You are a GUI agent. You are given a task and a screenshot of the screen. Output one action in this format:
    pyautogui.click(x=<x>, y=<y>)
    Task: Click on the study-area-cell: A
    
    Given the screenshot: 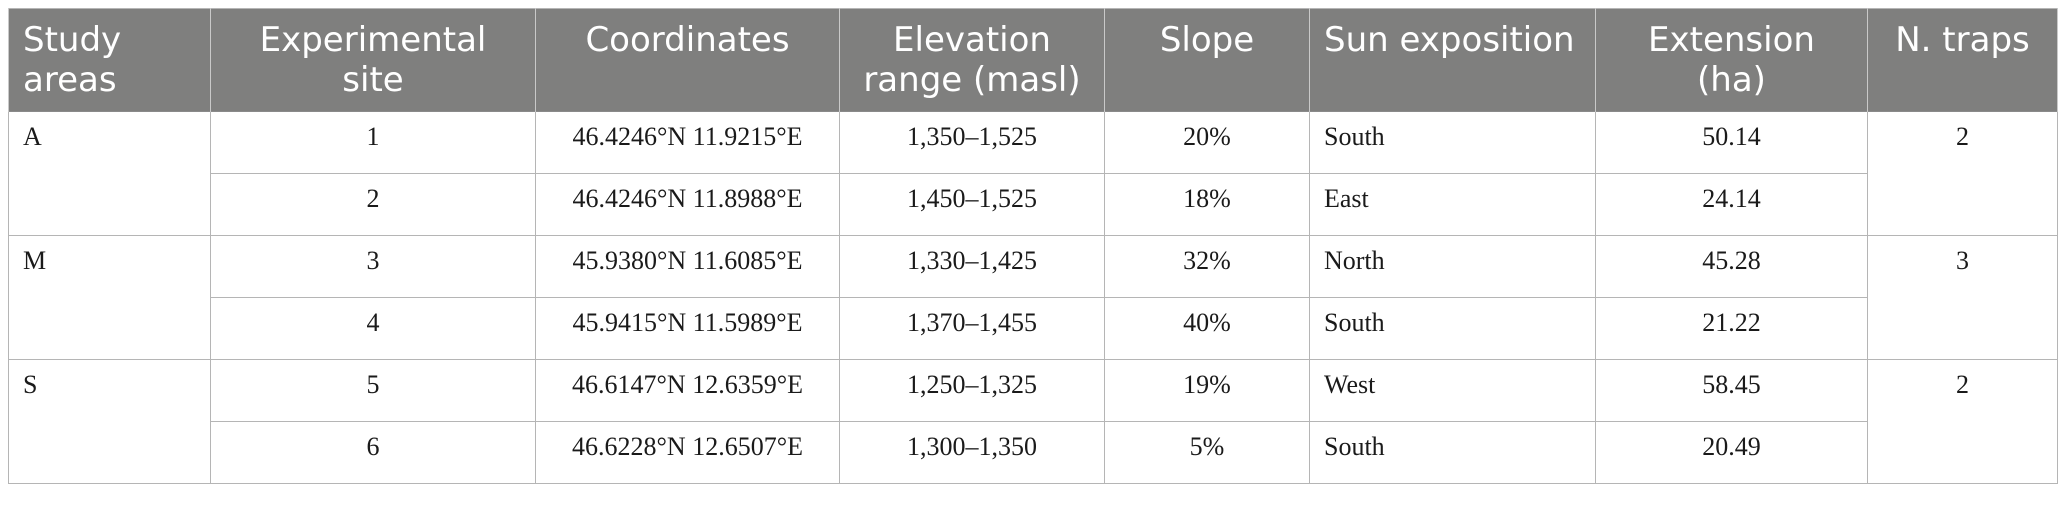 What is the action you would take?
    pyautogui.click(x=109, y=173)
    